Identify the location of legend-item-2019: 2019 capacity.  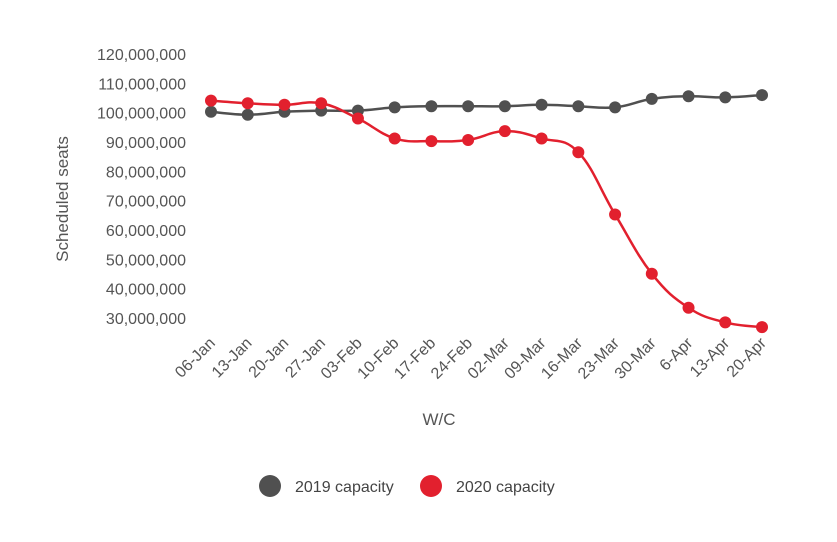
(326, 486).